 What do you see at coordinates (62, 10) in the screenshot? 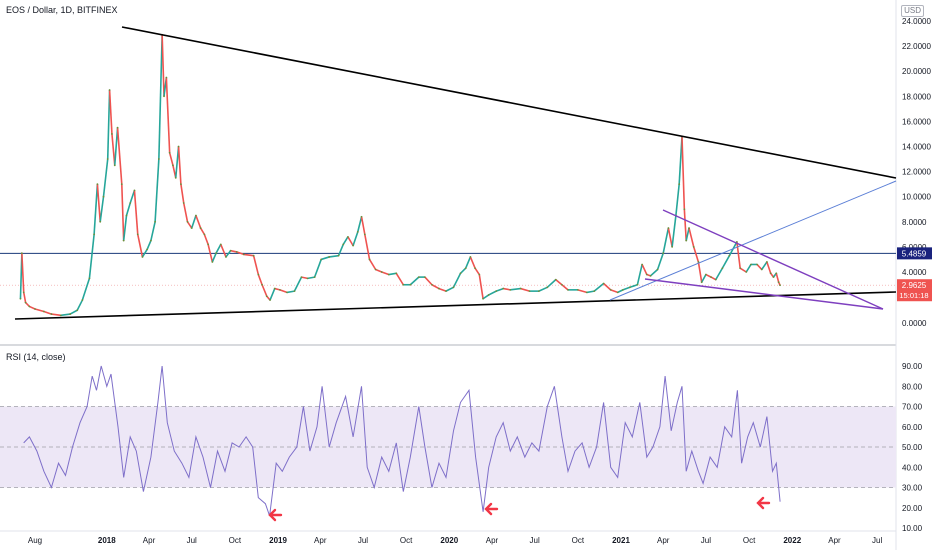
I see `symbol-title: EOS / Dollar, 1D, BITFINEX` at bounding box center [62, 10].